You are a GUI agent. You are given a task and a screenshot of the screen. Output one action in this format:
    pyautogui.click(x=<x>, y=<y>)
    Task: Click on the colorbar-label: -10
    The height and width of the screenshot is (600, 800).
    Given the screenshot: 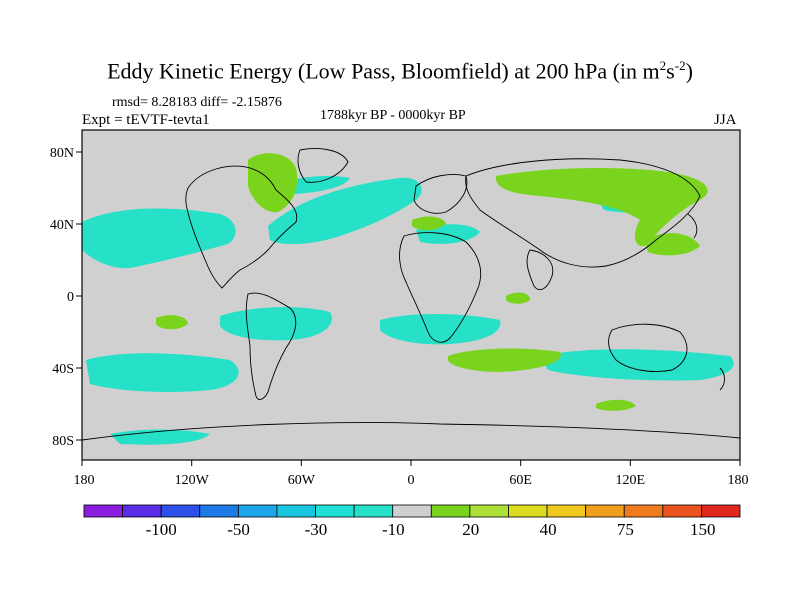 What is the action you would take?
    pyautogui.click(x=393, y=529)
    